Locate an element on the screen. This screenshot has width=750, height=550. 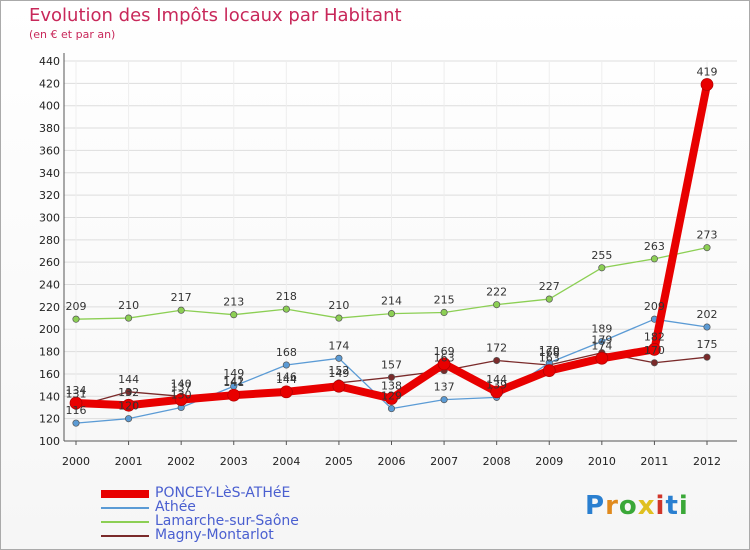
data-label: 132 is located at coordinates (128, 392).